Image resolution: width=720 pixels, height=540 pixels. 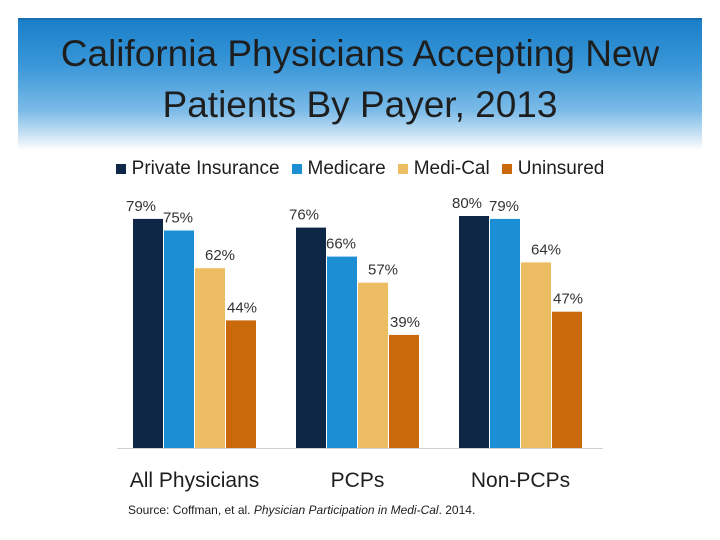 What do you see at coordinates (178, 218) in the screenshot?
I see `data-label-all-physicians-medicare: 75%` at bounding box center [178, 218].